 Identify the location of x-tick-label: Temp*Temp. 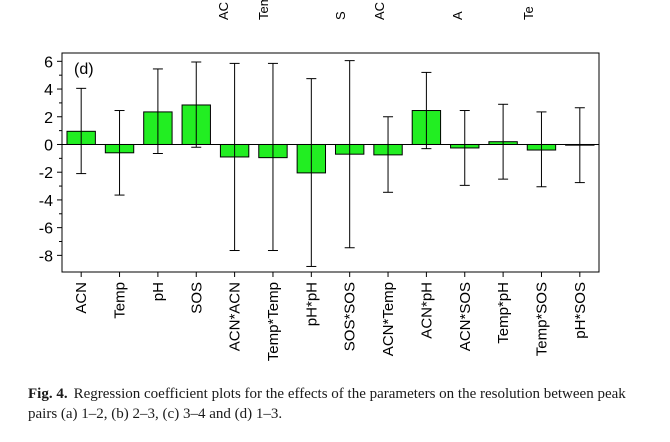
(273, 321).